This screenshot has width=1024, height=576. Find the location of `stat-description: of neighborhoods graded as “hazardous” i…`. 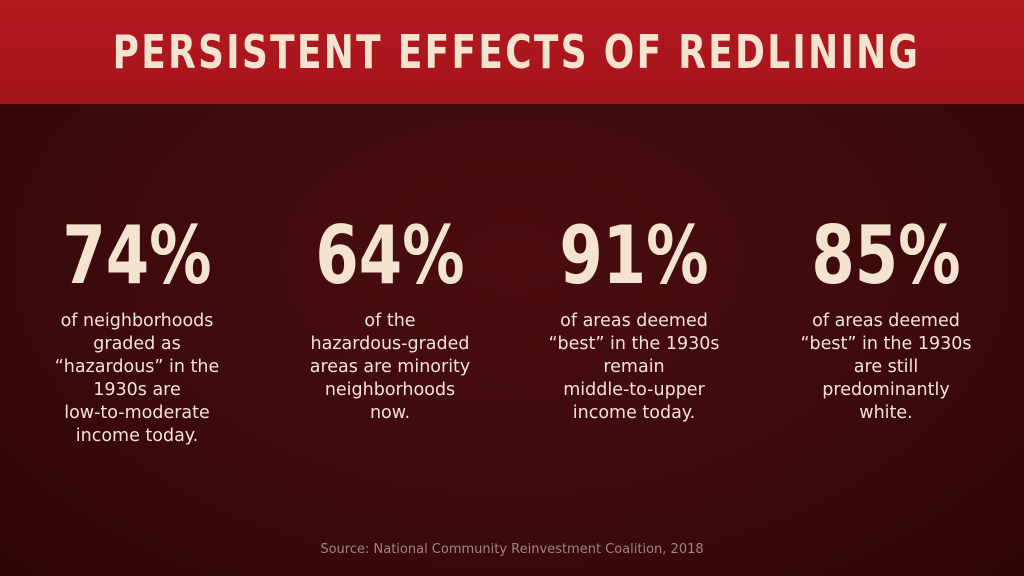

stat-description: of neighborhoods graded as “hazardous” i… is located at coordinates (137, 378).